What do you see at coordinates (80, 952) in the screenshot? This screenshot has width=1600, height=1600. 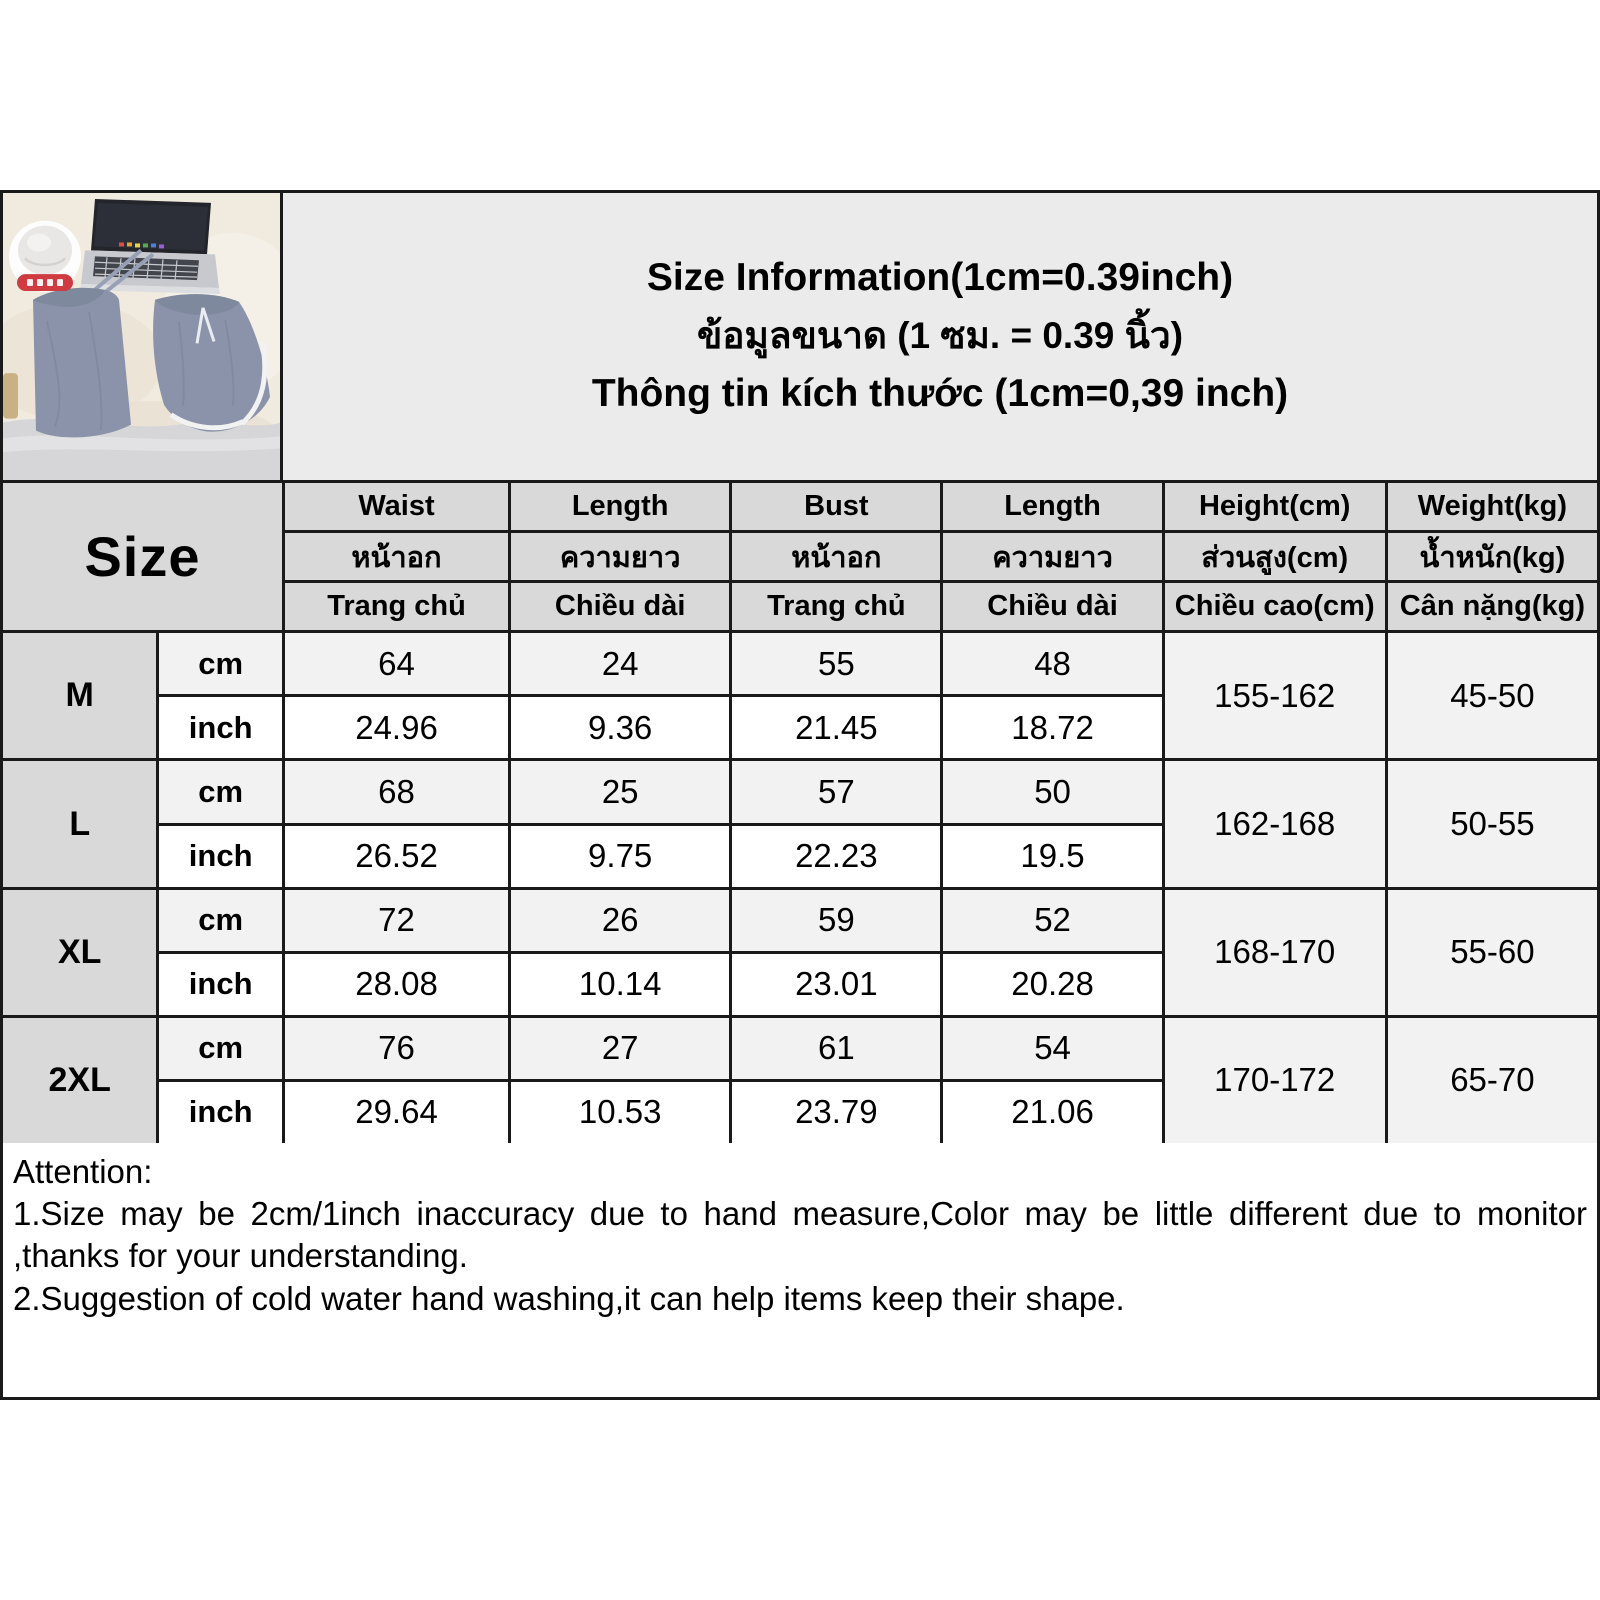 I see `size-label-xl: XL` at bounding box center [80, 952].